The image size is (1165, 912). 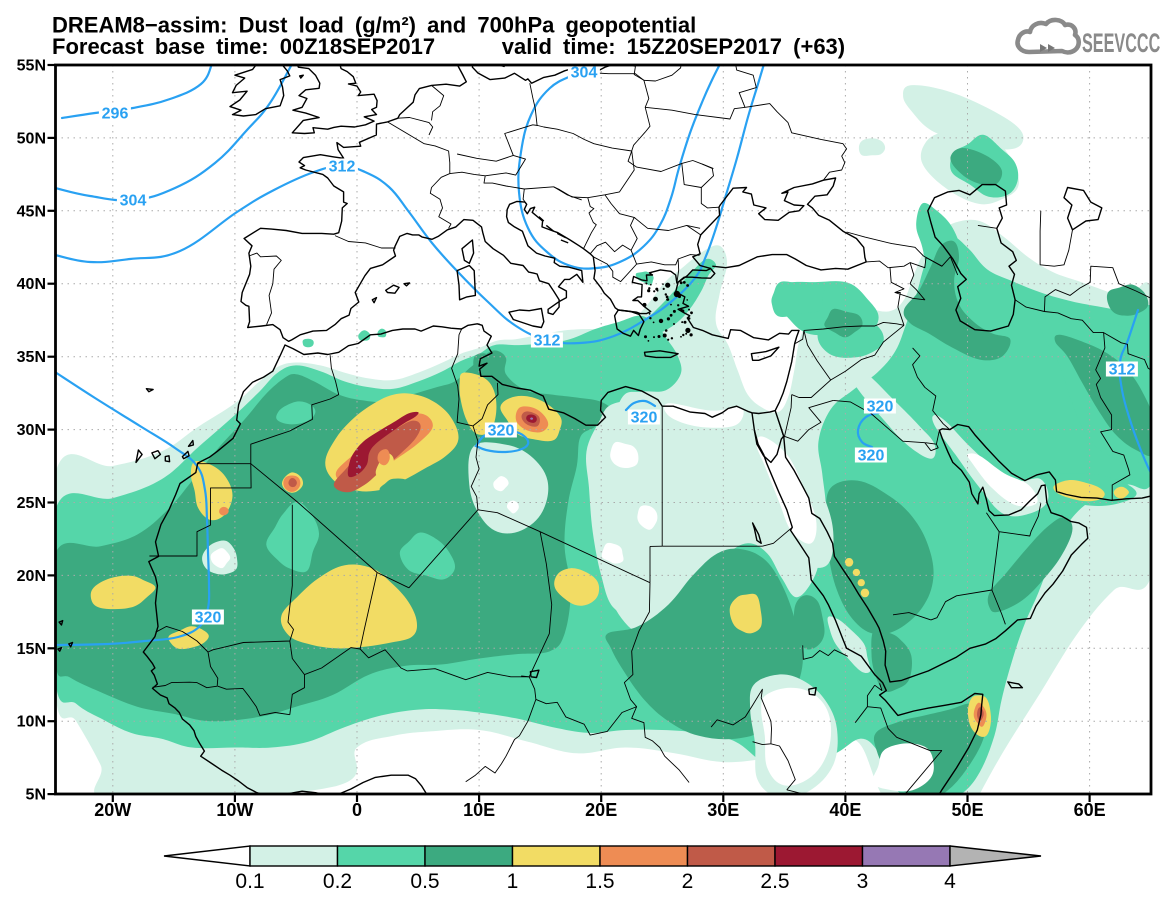 I want to click on svg-text: 55N, so click(x=31, y=66).